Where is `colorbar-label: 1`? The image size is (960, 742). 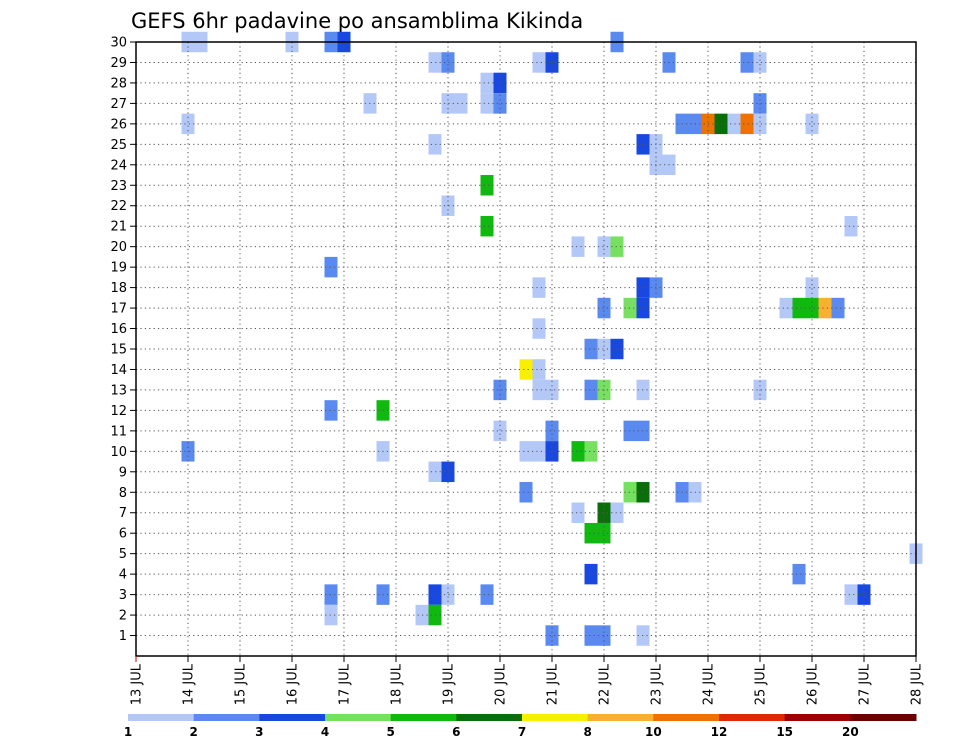
colorbar-label: 1 is located at coordinates (128, 732).